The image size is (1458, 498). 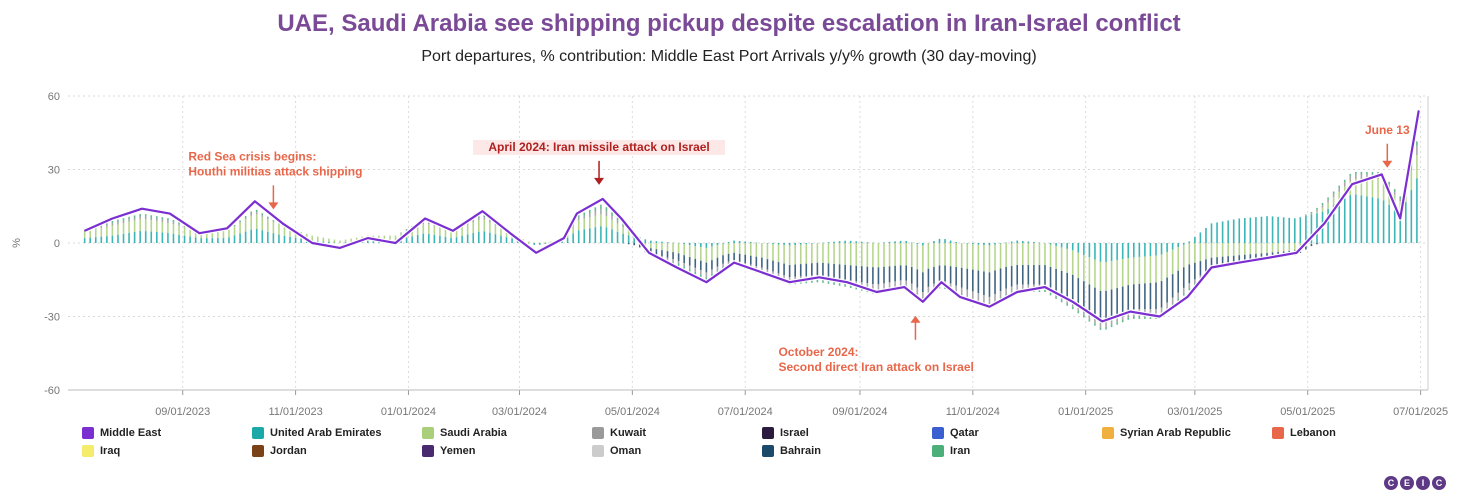 I want to click on legend-item: Bahrain, so click(x=791, y=451).